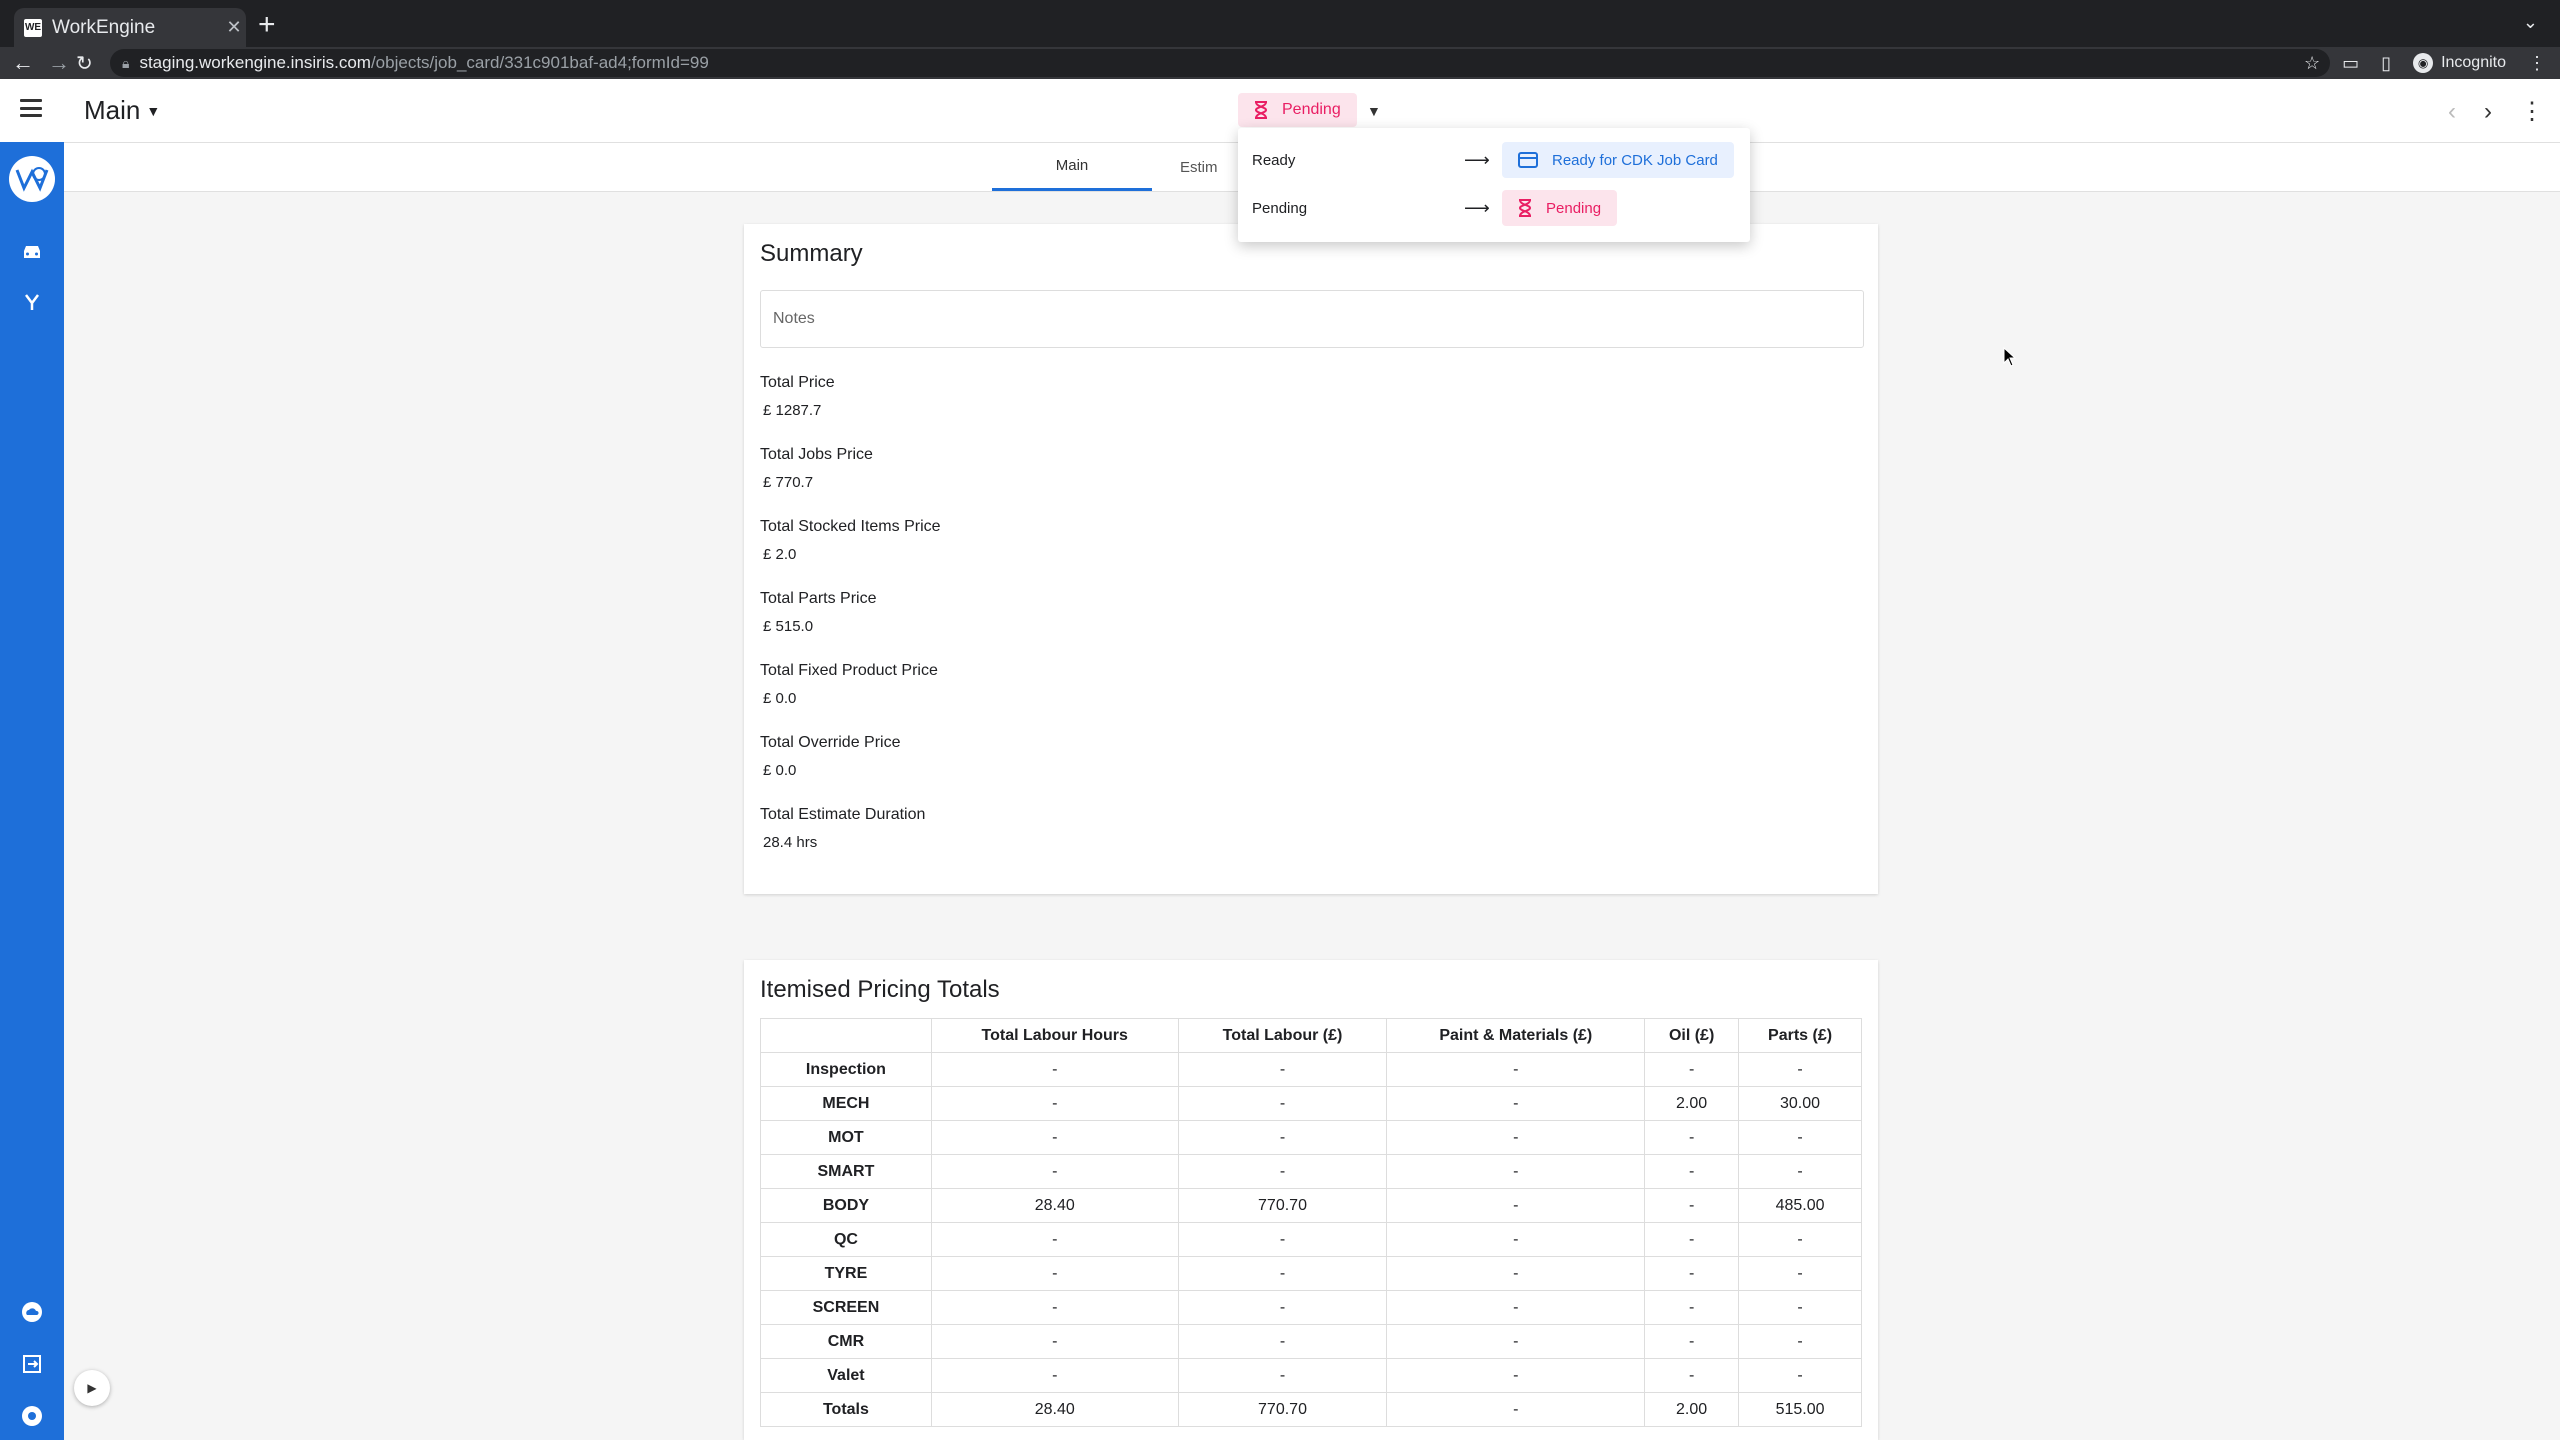  Describe the element at coordinates (1374, 111) in the screenshot. I see `status-caret-icon: ▼` at that location.